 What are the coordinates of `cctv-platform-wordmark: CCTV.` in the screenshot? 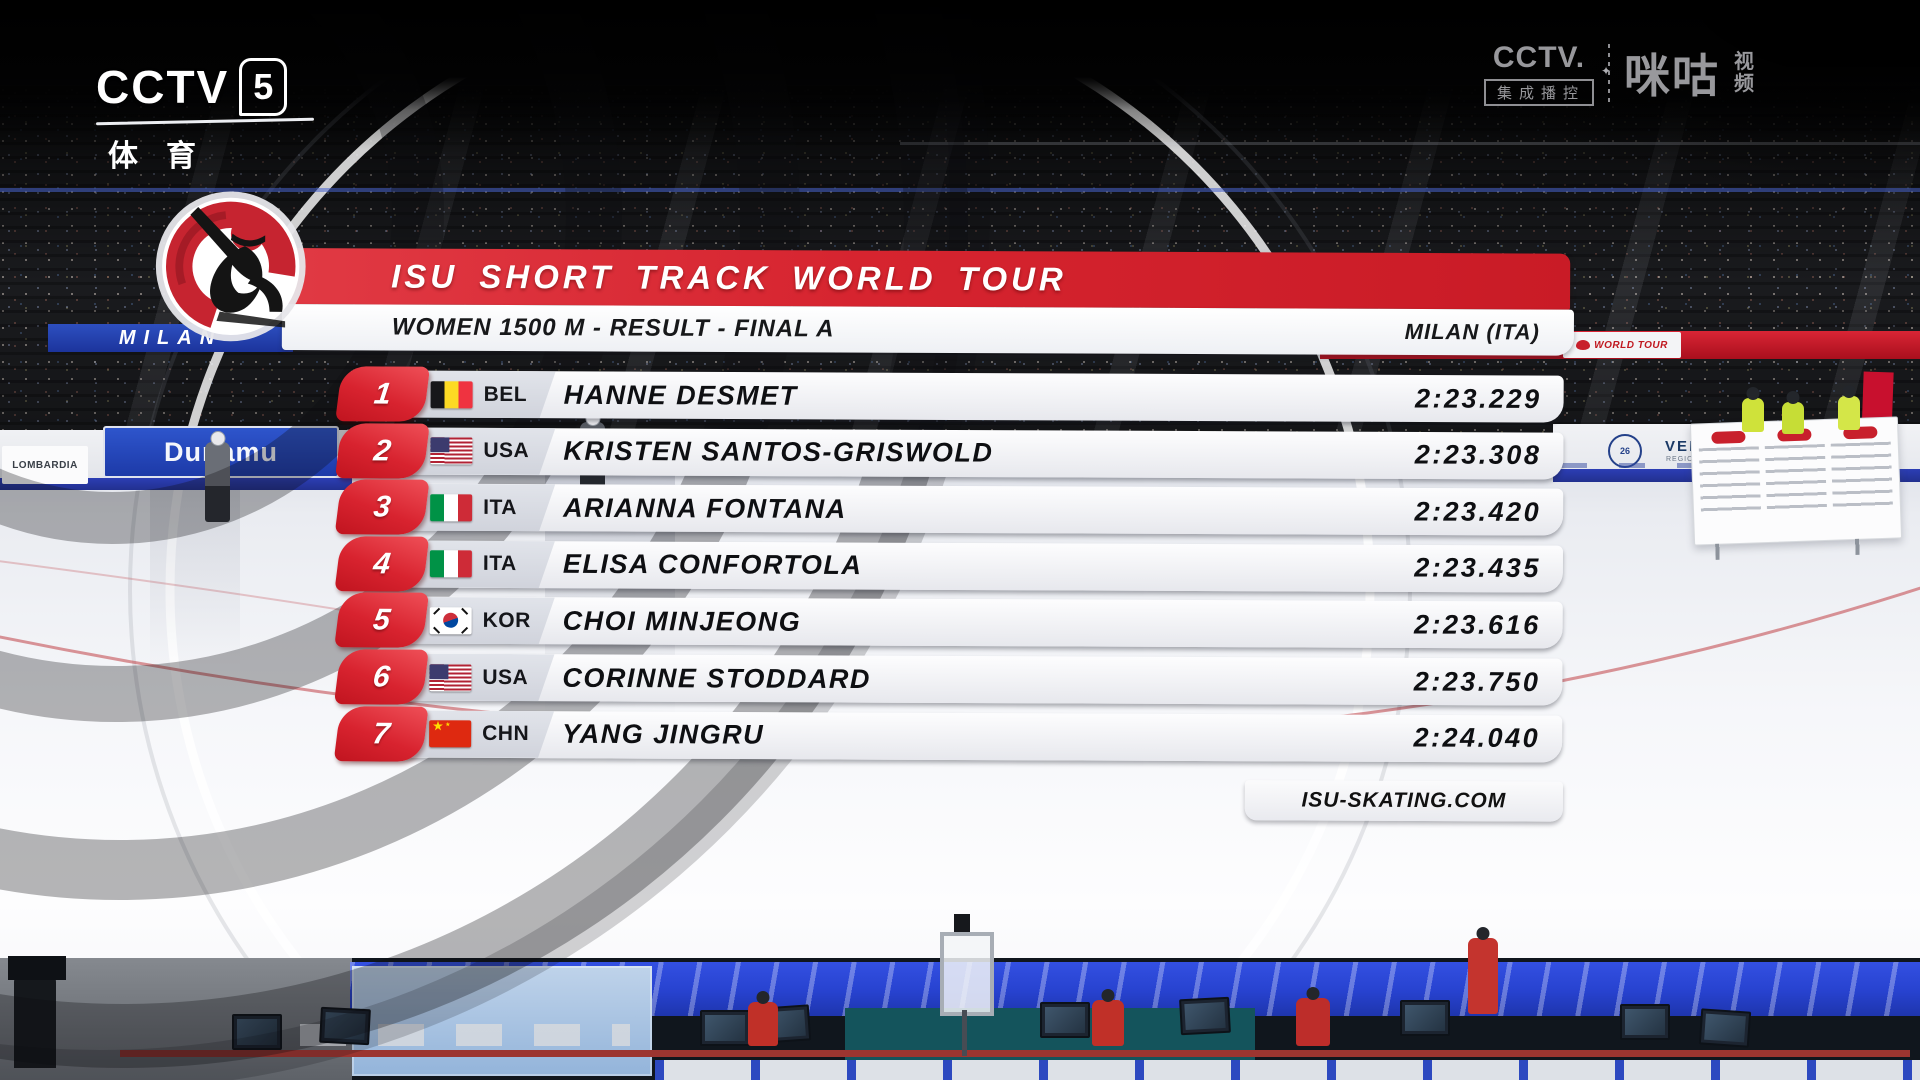 It's located at (1539, 57).